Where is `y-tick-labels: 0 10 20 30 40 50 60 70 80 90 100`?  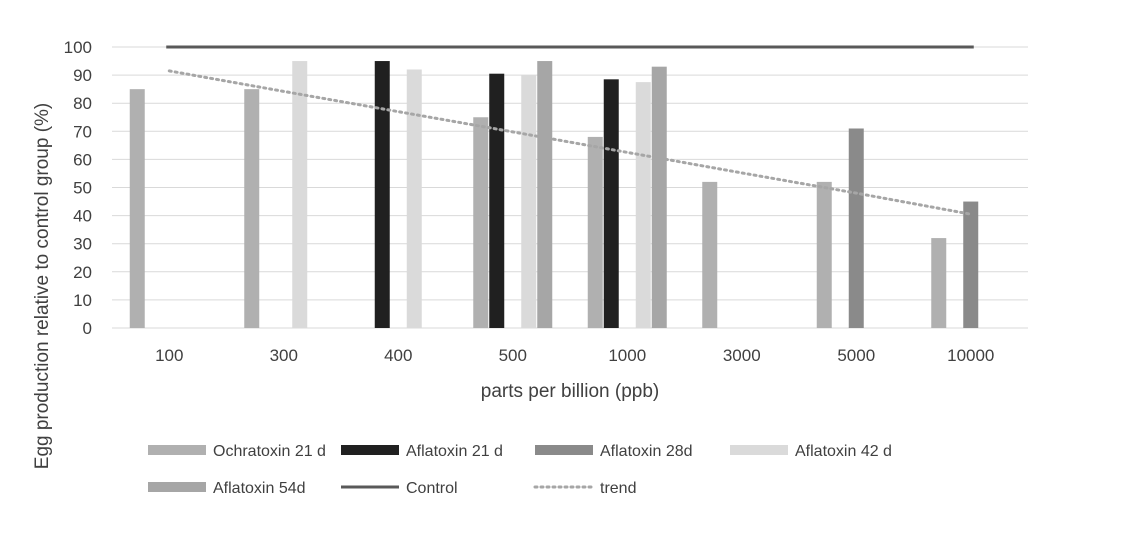 y-tick-labels: 0 10 20 30 40 50 60 70 80 90 100 is located at coordinates (78, 188).